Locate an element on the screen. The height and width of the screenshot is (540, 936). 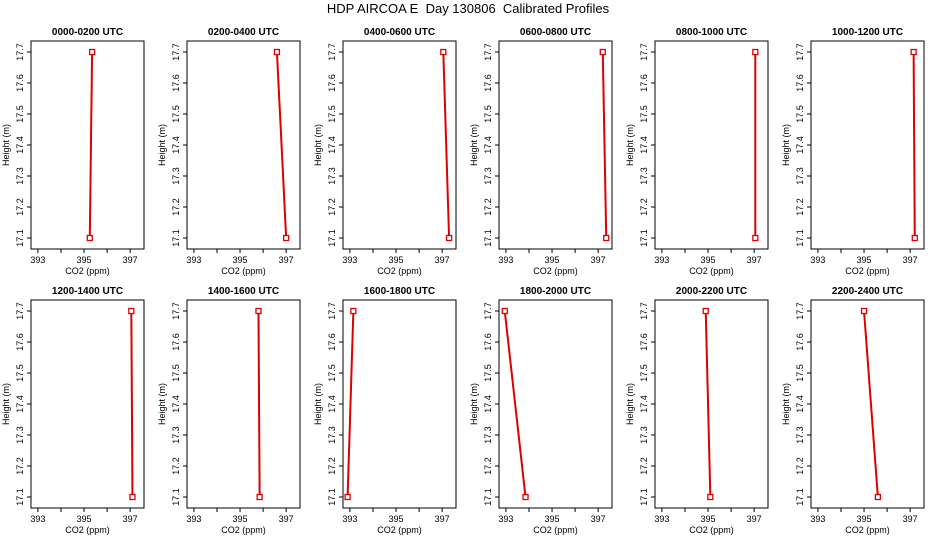
panel-title: 0800-1000 UTC is located at coordinates (711, 32).